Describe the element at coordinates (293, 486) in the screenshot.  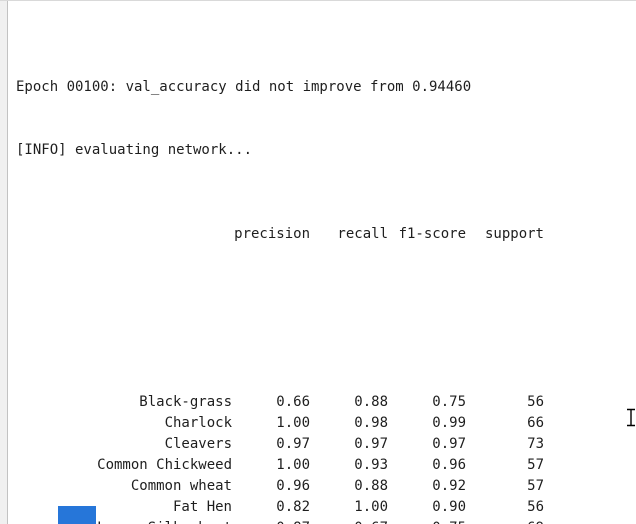
I see `precision-value: 0.96` at that location.